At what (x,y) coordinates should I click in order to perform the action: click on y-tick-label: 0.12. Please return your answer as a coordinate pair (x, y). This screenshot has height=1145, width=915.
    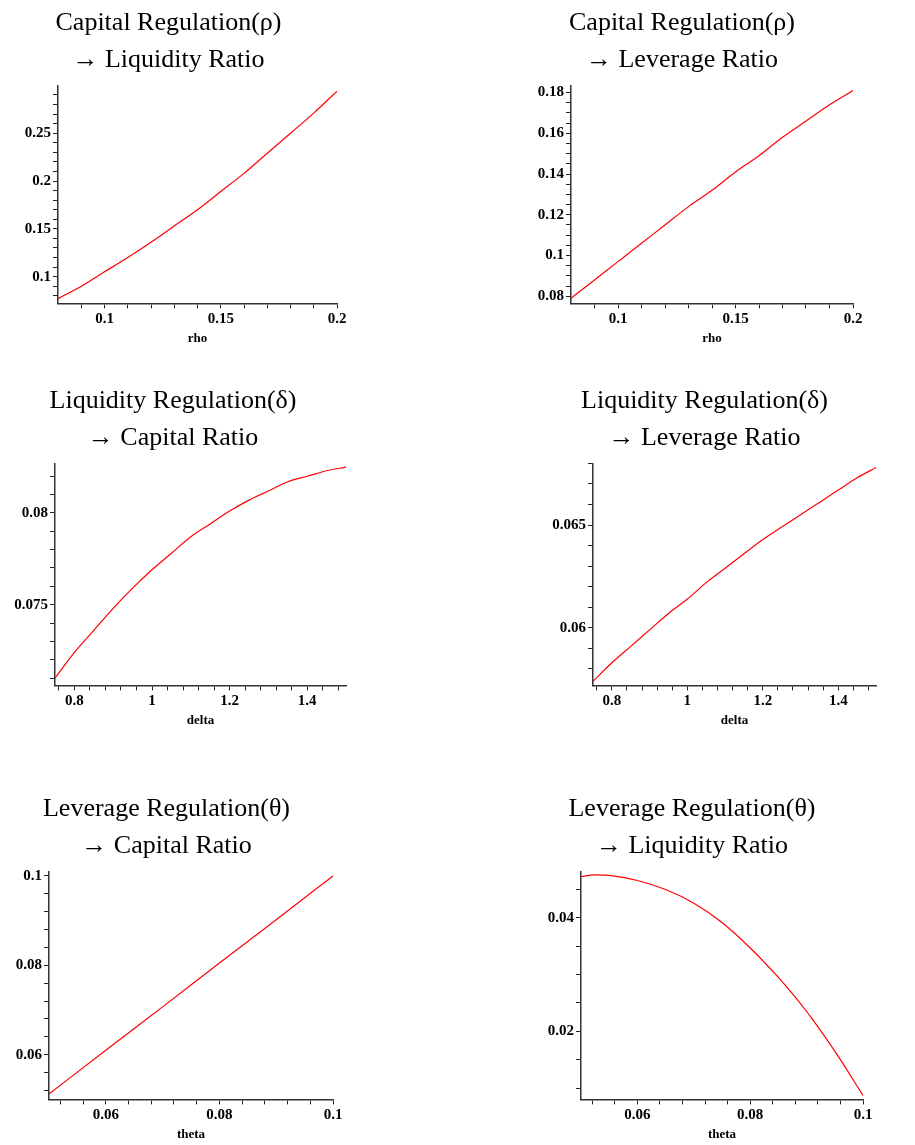
    Looking at the image, I should click on (550, 213).